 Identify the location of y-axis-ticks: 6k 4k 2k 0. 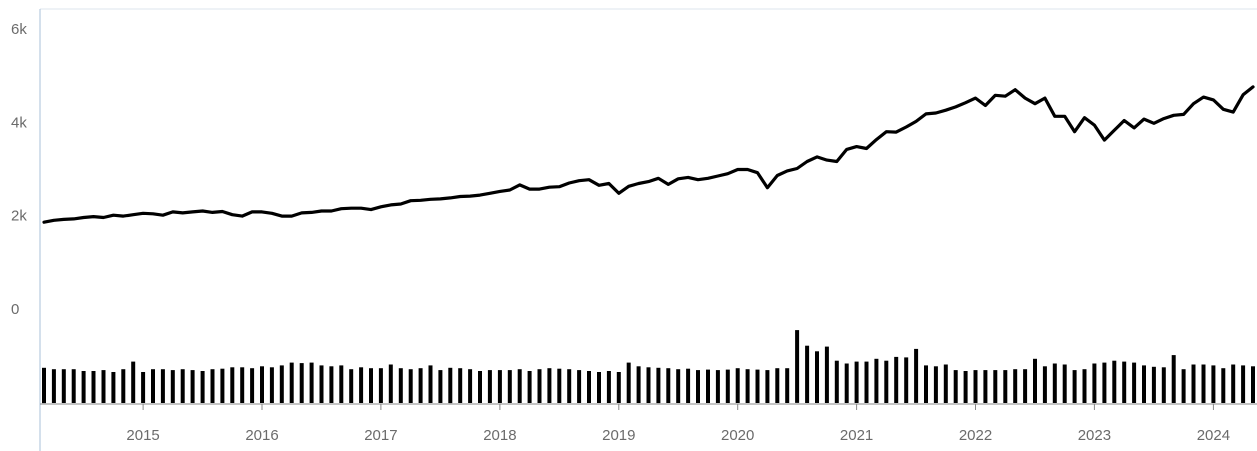
(19, 169).